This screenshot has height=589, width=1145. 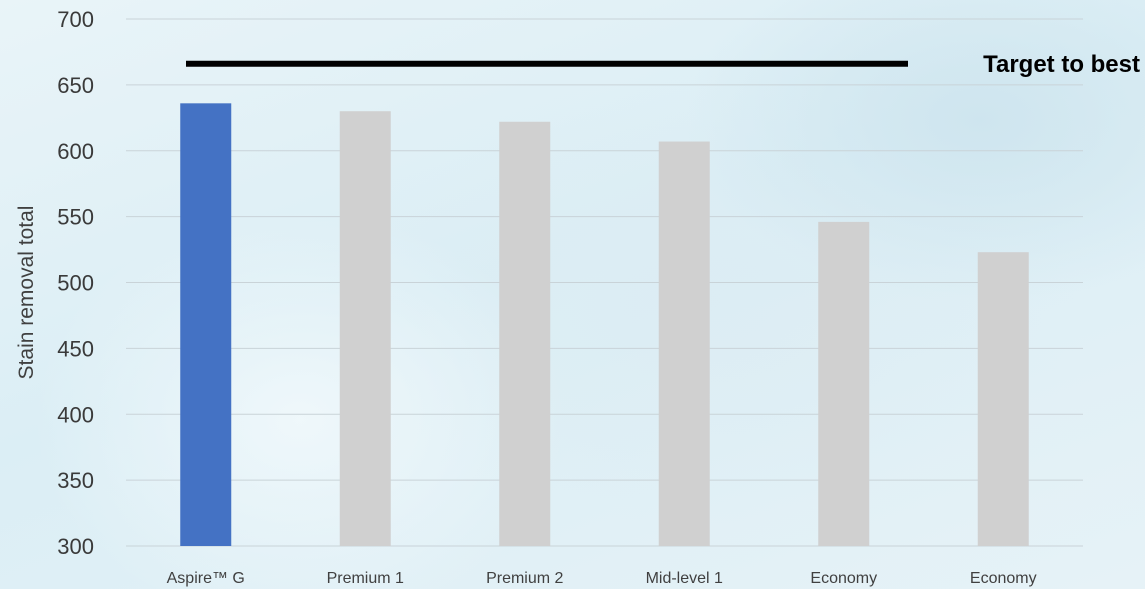 What do you see at coordinates (26, 293) in the screenshot?
I see `y-axis-title: Stain removal total` at bounding box center [26, 293].